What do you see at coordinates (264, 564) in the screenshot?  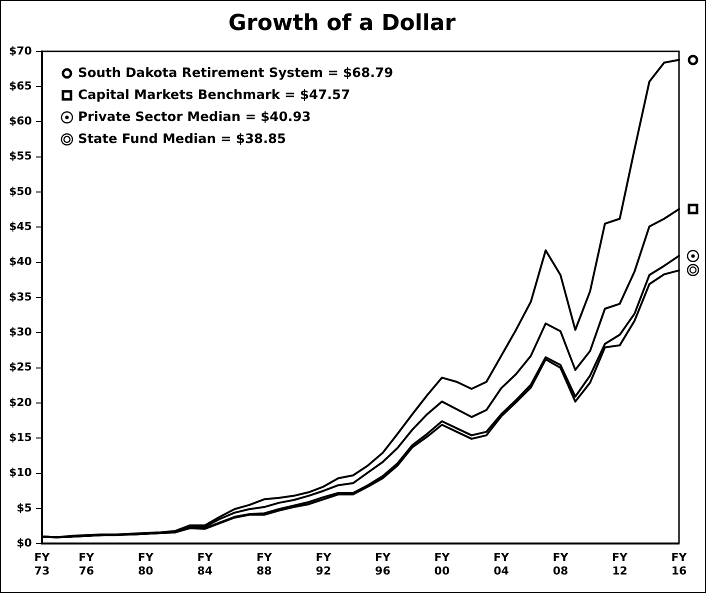 I see `x-tick-label: FY 88` at bounding box center [264, 564].